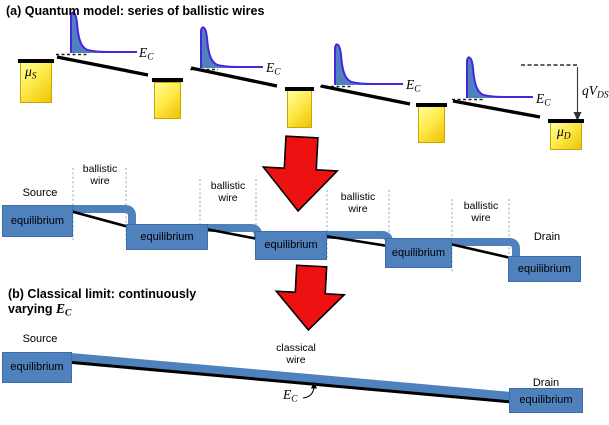 Image resolution: width=609 pixels, height=425 pixels. Describe the element at coordinates (603, 95) in the screenshot. I see `qvds-sub: DS` at that location.